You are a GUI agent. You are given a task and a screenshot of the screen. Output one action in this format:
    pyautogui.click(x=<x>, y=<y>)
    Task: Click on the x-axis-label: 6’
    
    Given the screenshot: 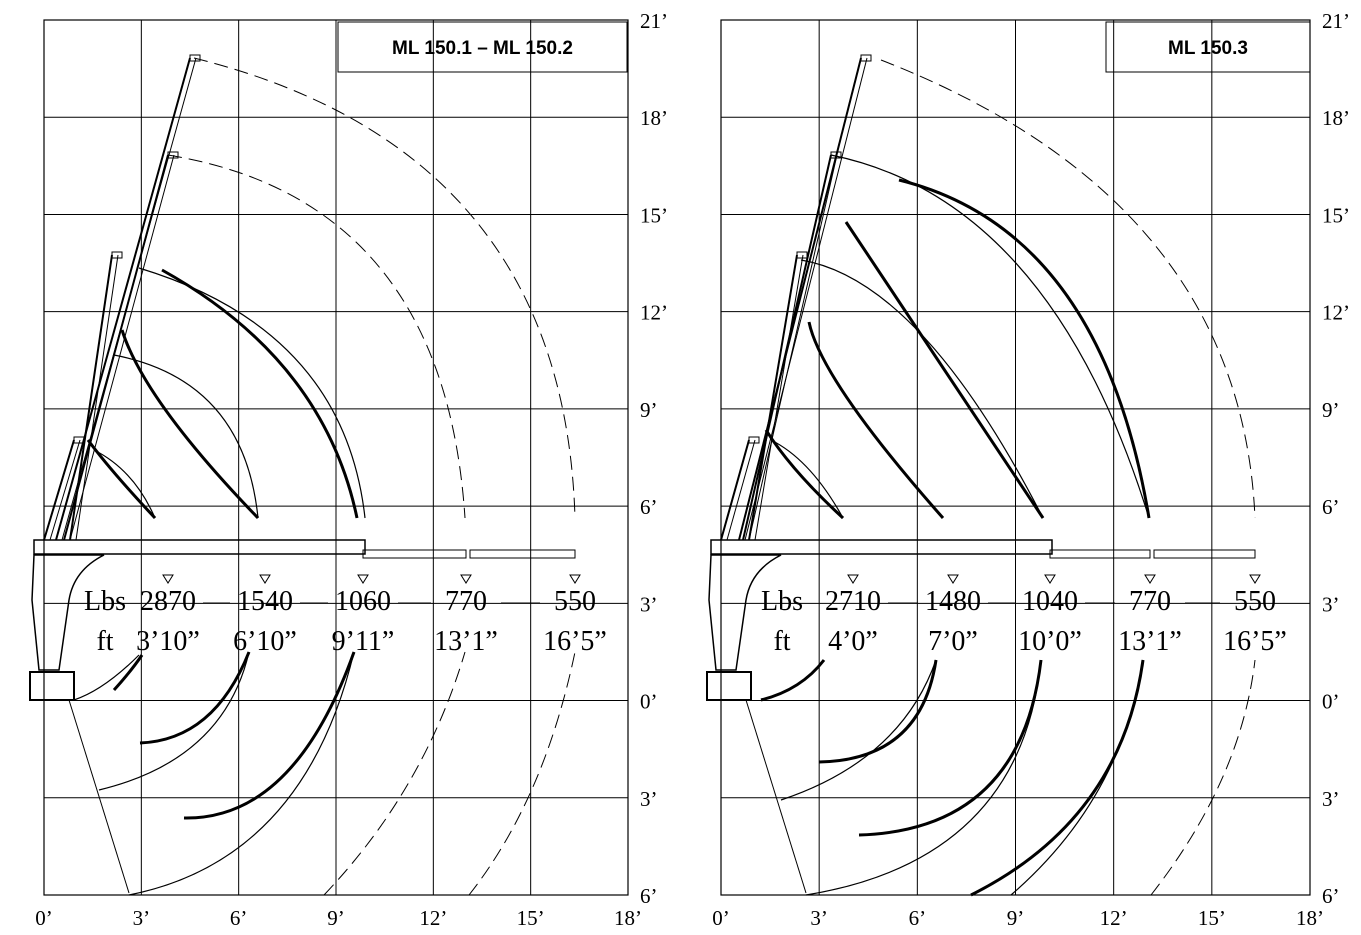 What is the action you would take?
    pyautogui.click(x=918, y=918)
    